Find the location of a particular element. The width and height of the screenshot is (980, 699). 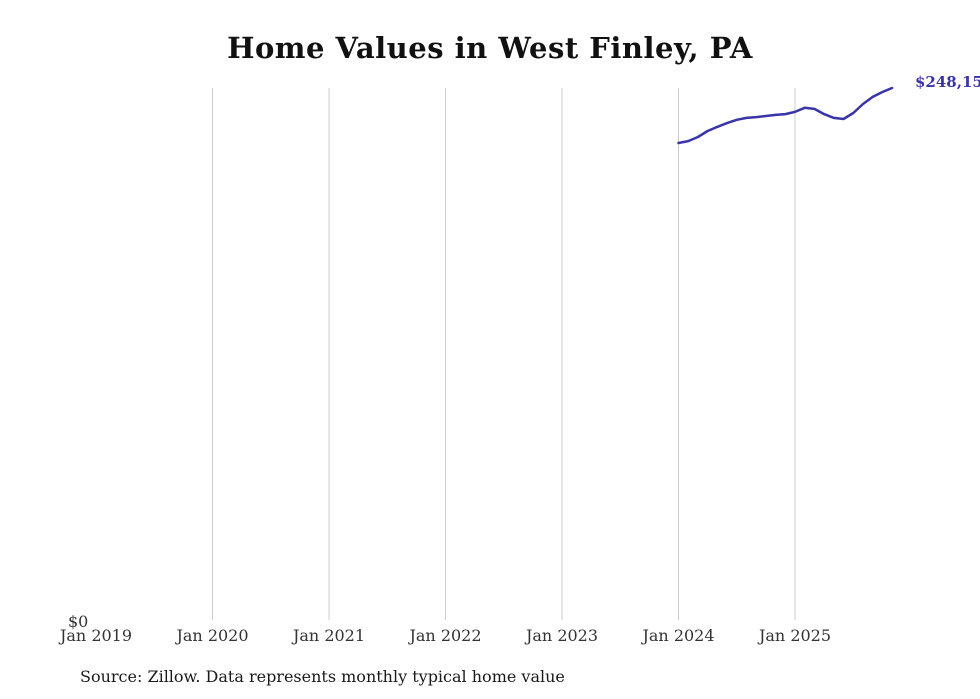

home-value-line is located at coordinates (785, 115).